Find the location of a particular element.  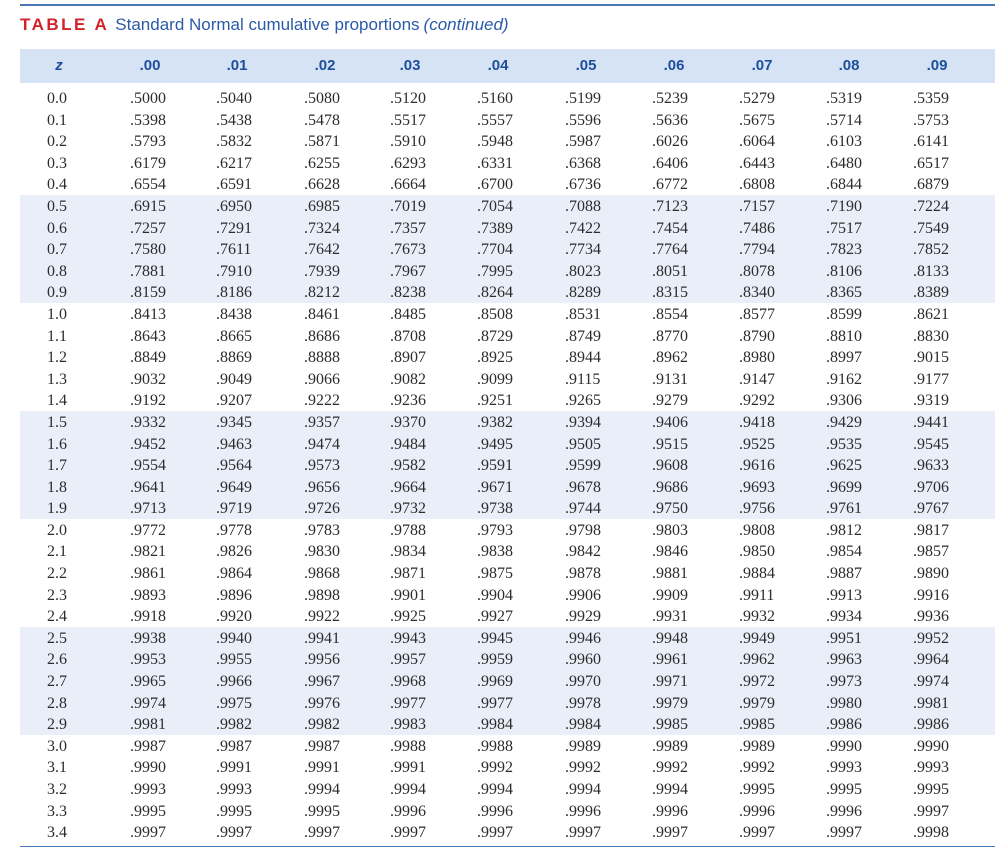

table-cell: .9966 is located at coordinates (234, 682).